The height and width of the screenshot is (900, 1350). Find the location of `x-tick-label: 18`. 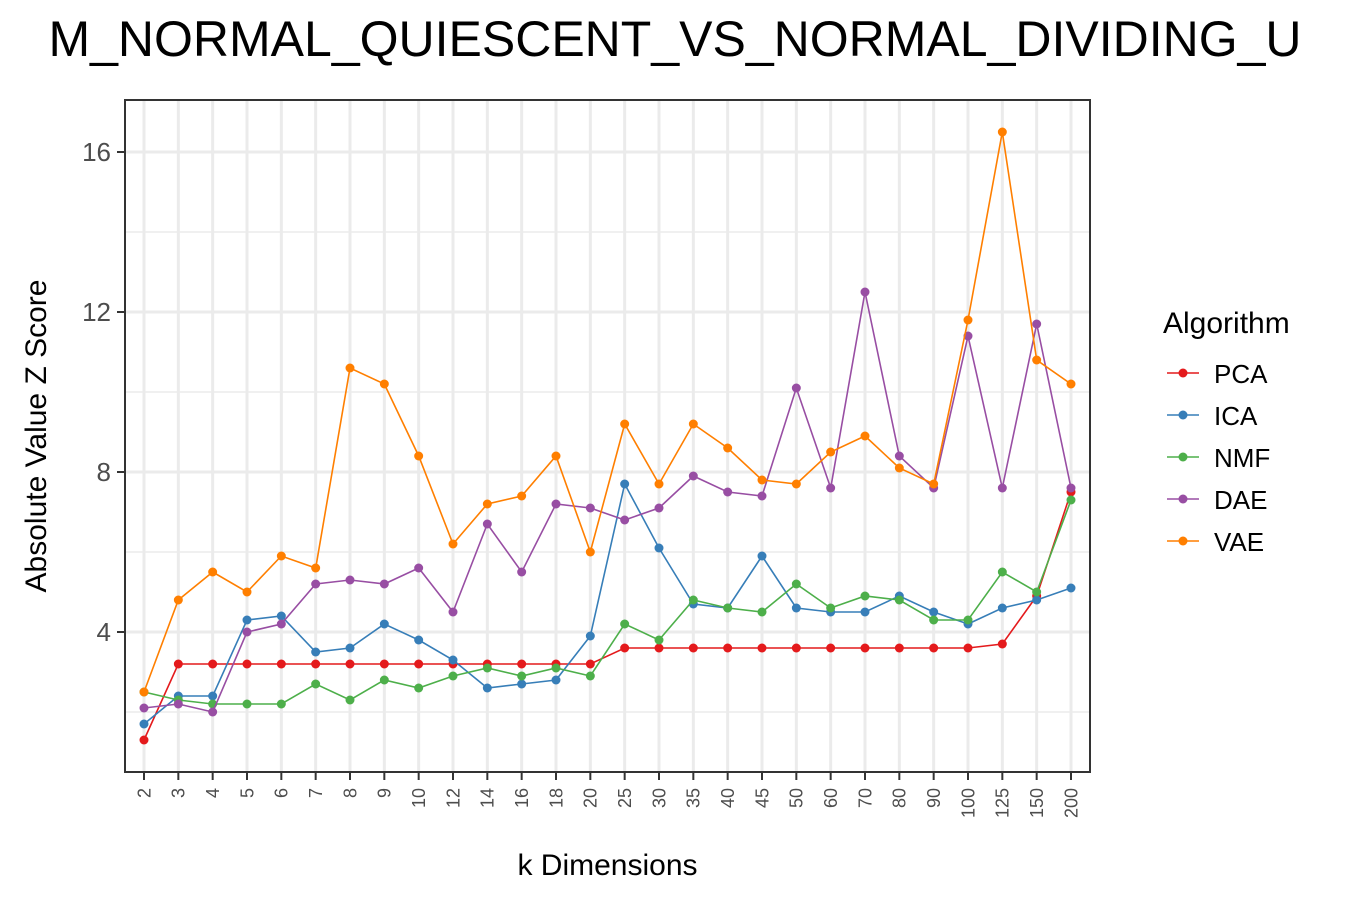

x-tick-label: 18 is located at coordinates (556, 798).